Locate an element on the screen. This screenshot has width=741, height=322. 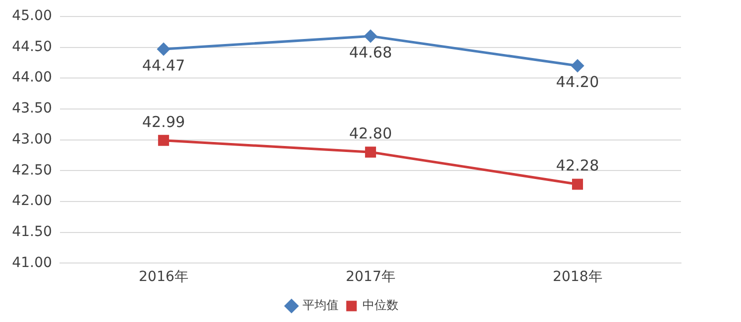
data-label: 42.28 is located at coordinates (577, 165).